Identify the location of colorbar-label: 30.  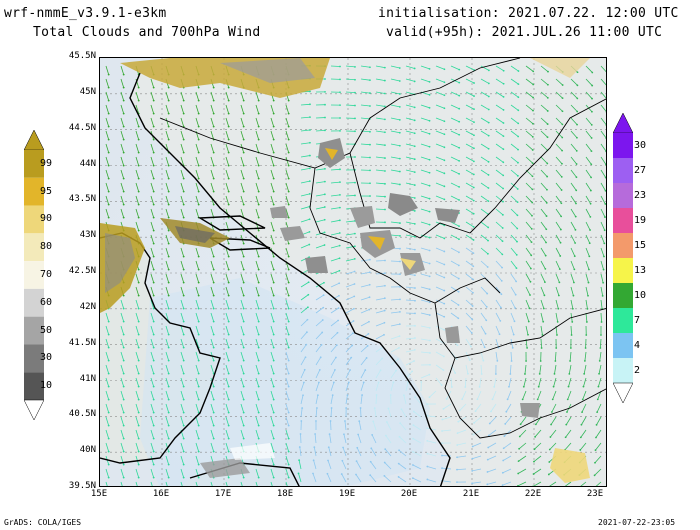
(640, 145).